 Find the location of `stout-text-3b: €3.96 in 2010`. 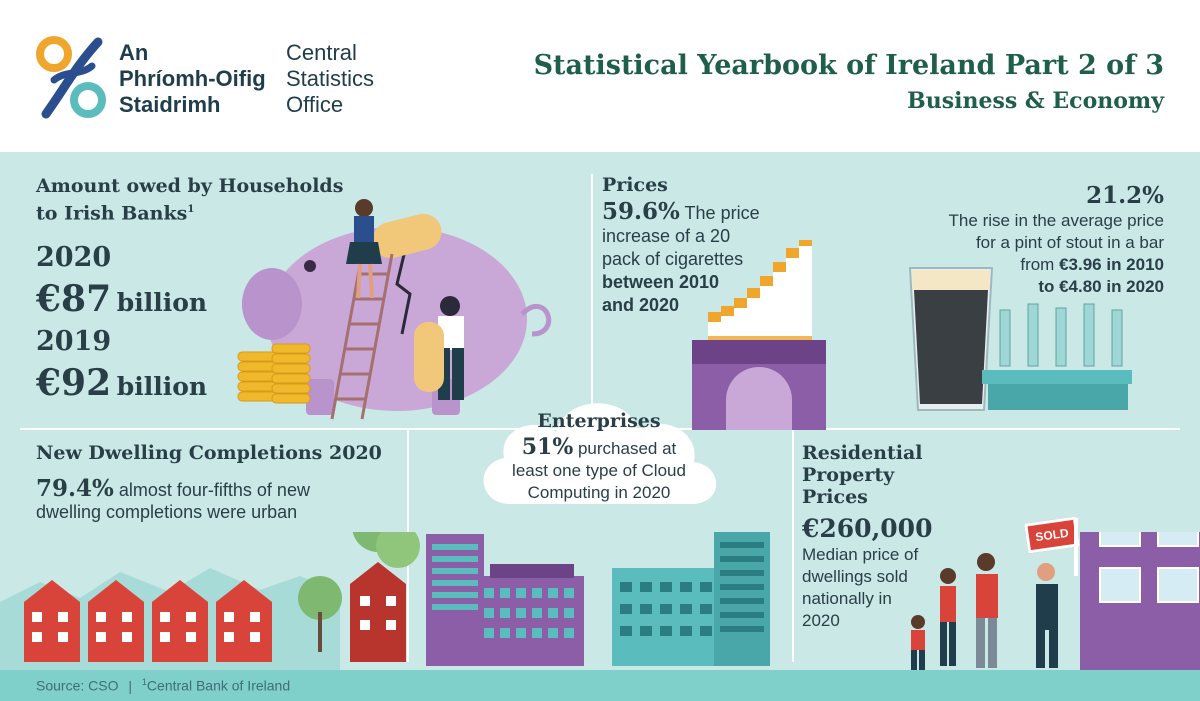

stout-text-3b: €3.96 in 2010 is located at coordinates (1111, 264).